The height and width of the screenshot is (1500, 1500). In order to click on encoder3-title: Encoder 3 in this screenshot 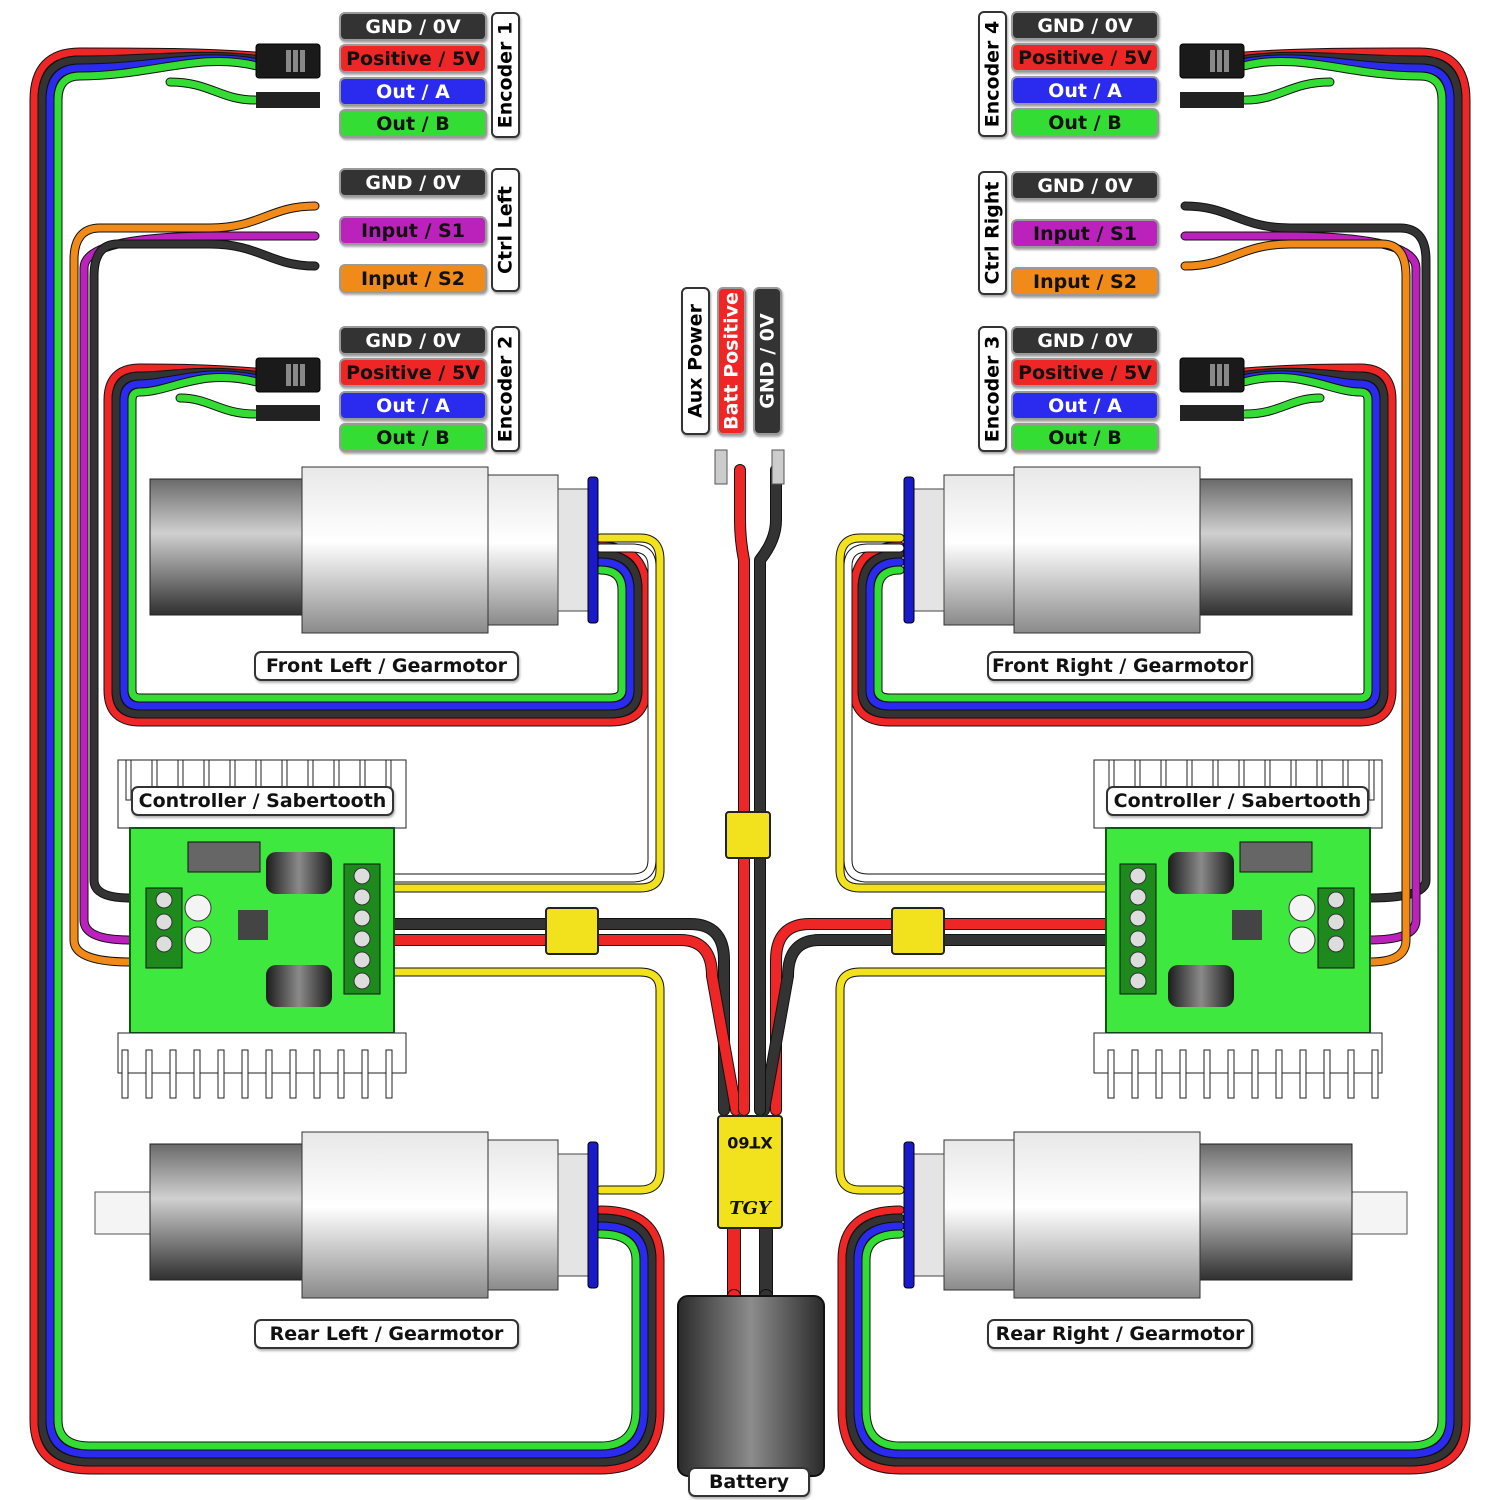, I will do `click(992, 389)`.